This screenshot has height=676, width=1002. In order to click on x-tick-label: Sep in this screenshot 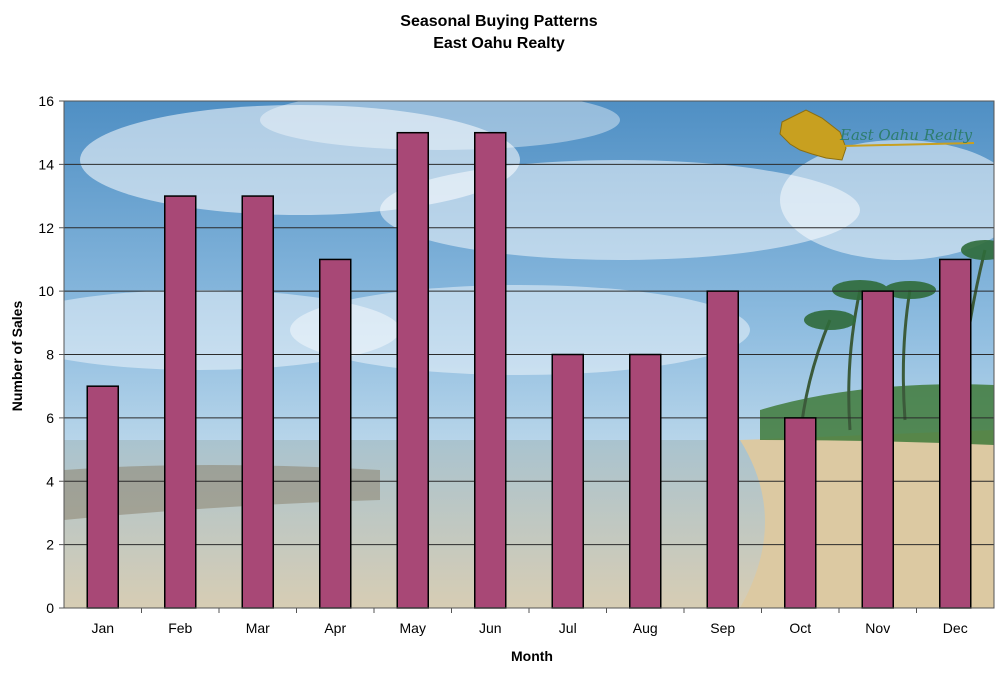, I will do `click(722, 628)`.